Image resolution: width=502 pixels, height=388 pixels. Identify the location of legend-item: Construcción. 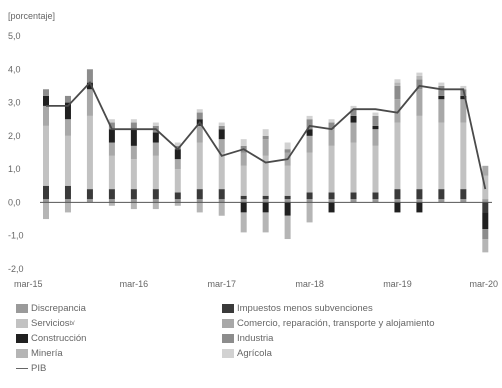
(51, 338).